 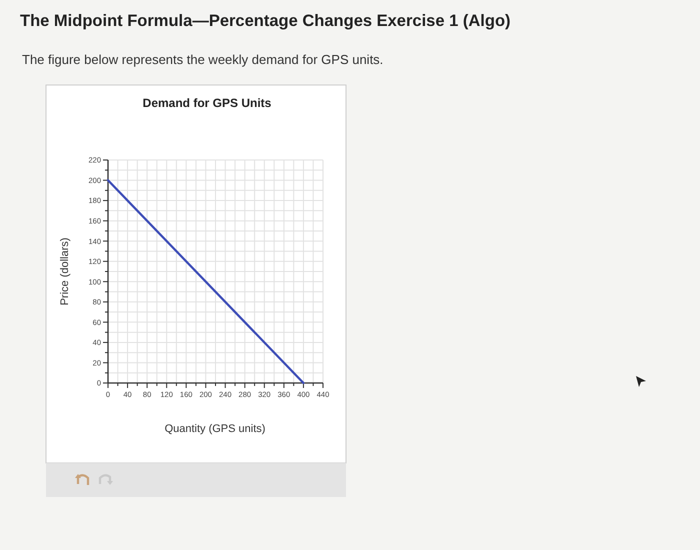 What do you see at coordinates (203, 59) in the screenshot?
I see `text: The figure below represents the weekly demand for GPS units.` at bounding box center [203, 59].